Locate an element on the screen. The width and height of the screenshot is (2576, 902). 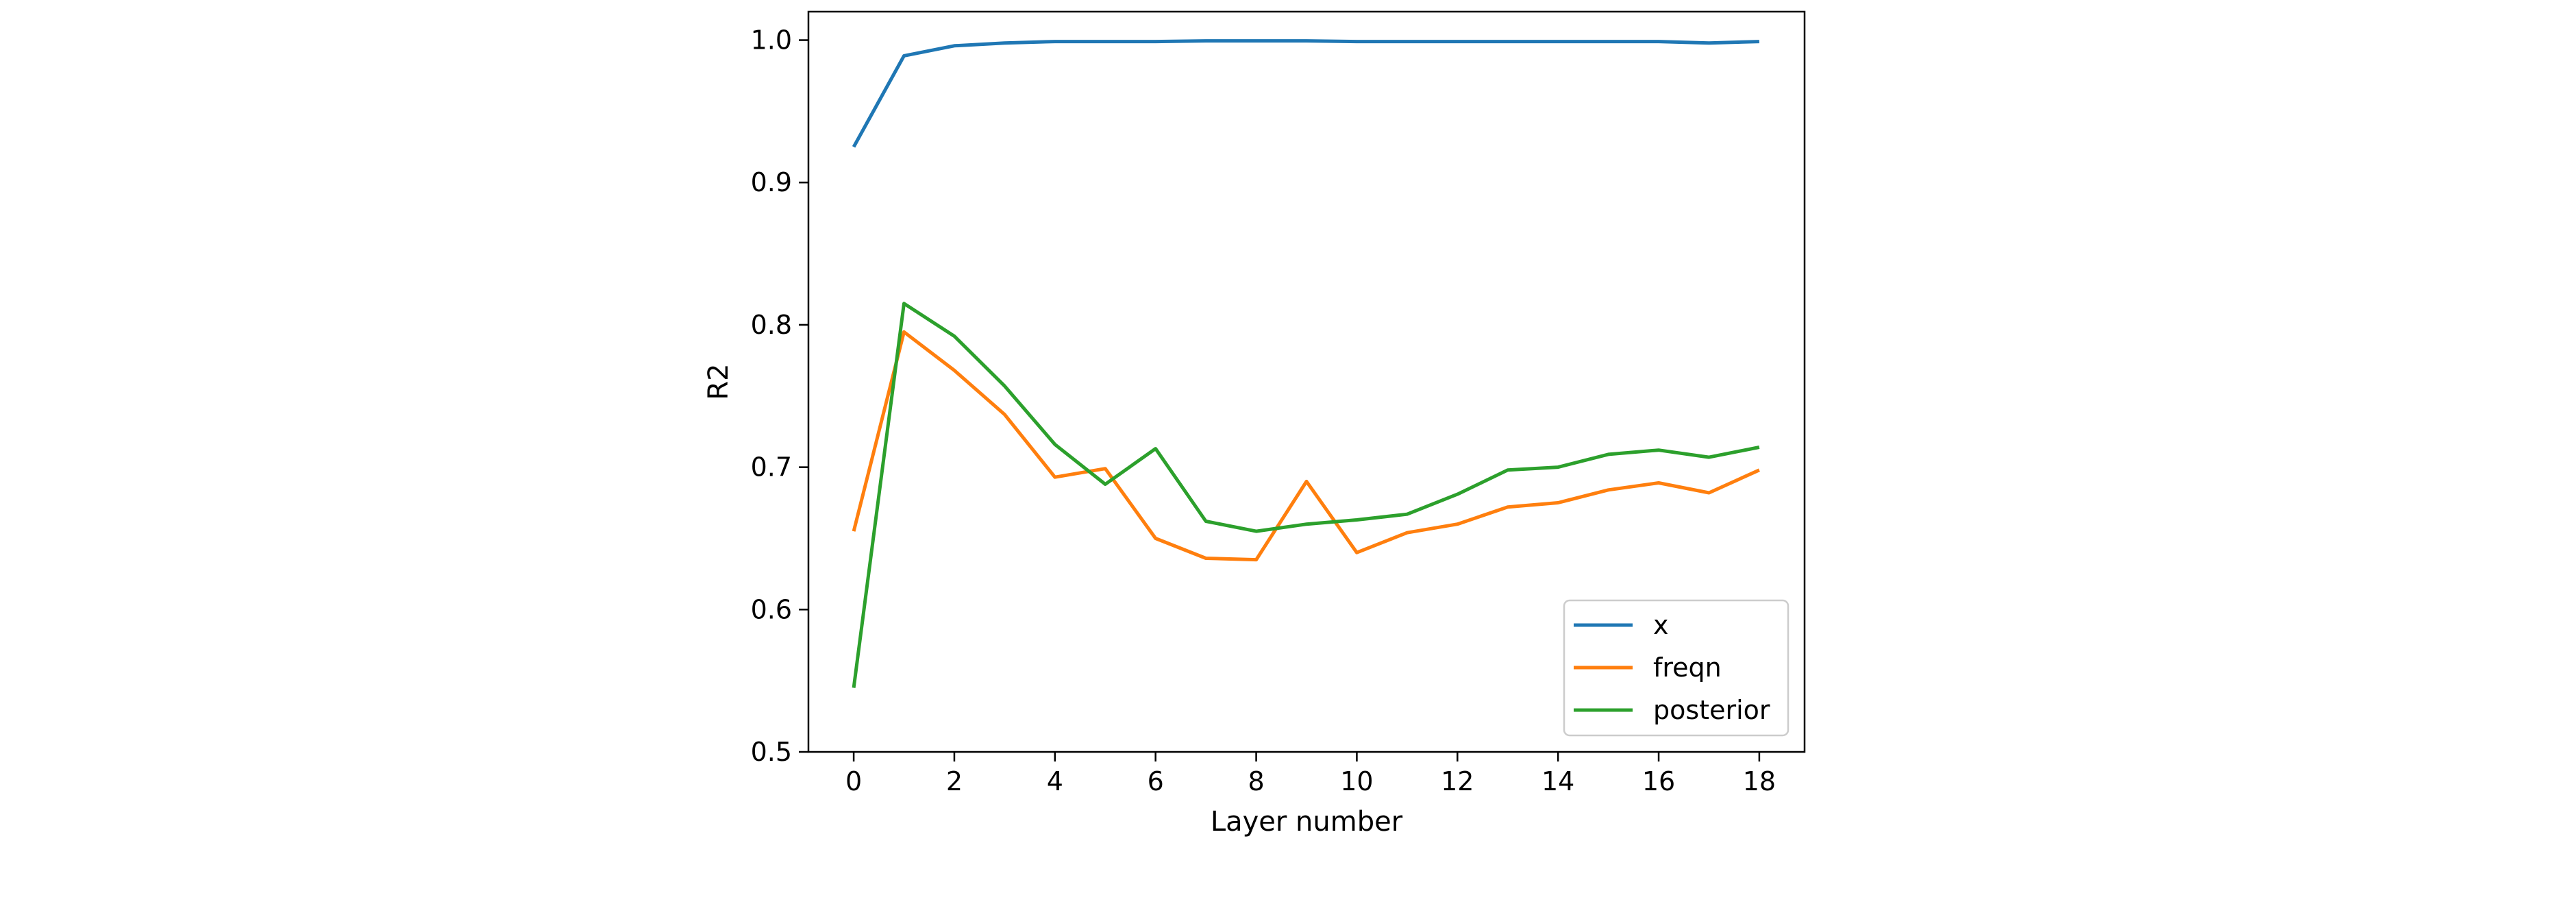
series-line-x is located at coordinates (1305, 93).